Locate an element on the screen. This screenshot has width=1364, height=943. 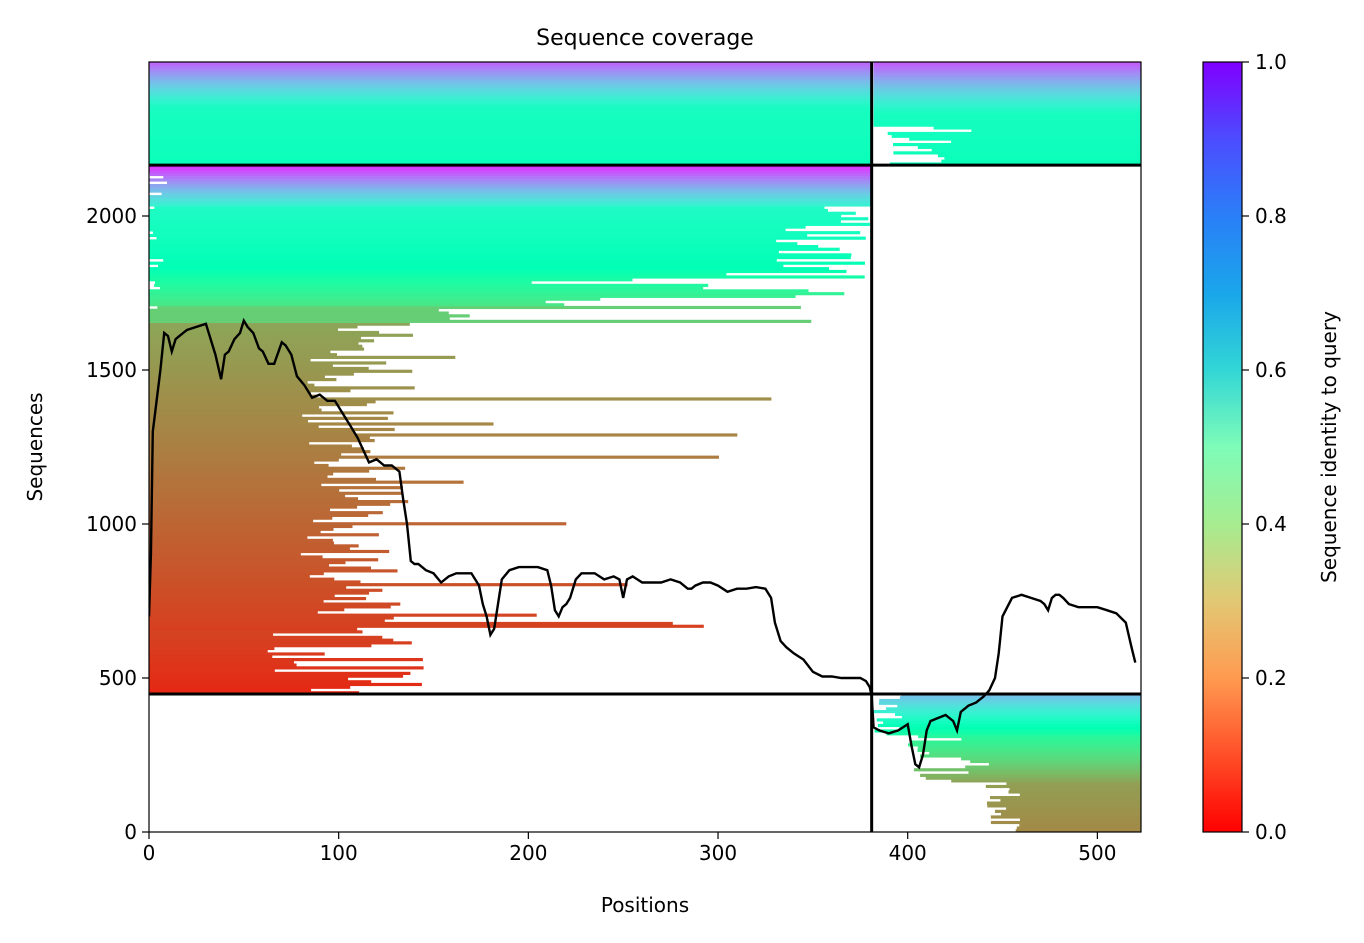
colorbar-tick-label: 0.6 is located at coordinates (1271, 370).